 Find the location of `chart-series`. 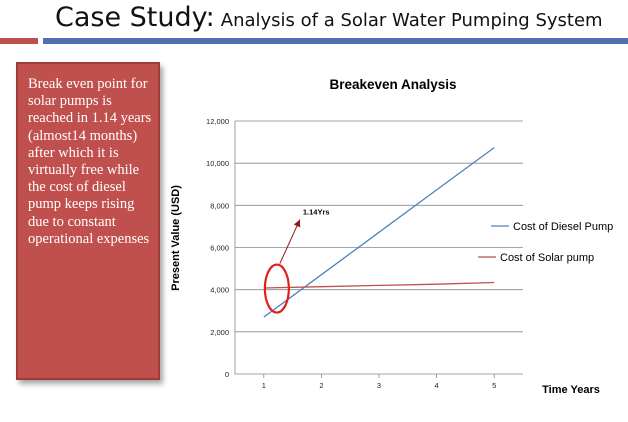

chart-series is located at coordinates (379, 232).